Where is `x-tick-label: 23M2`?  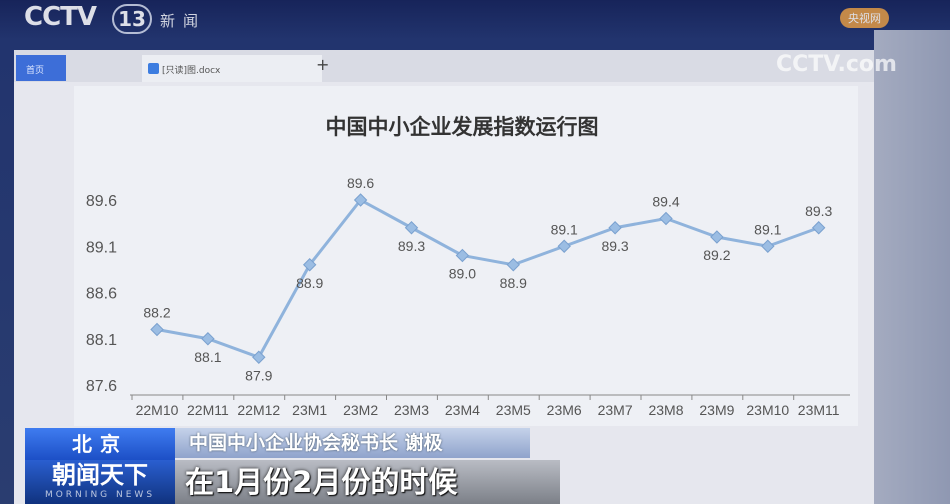
x-tick-label: 23M2 is located at coordinates (360, 410).